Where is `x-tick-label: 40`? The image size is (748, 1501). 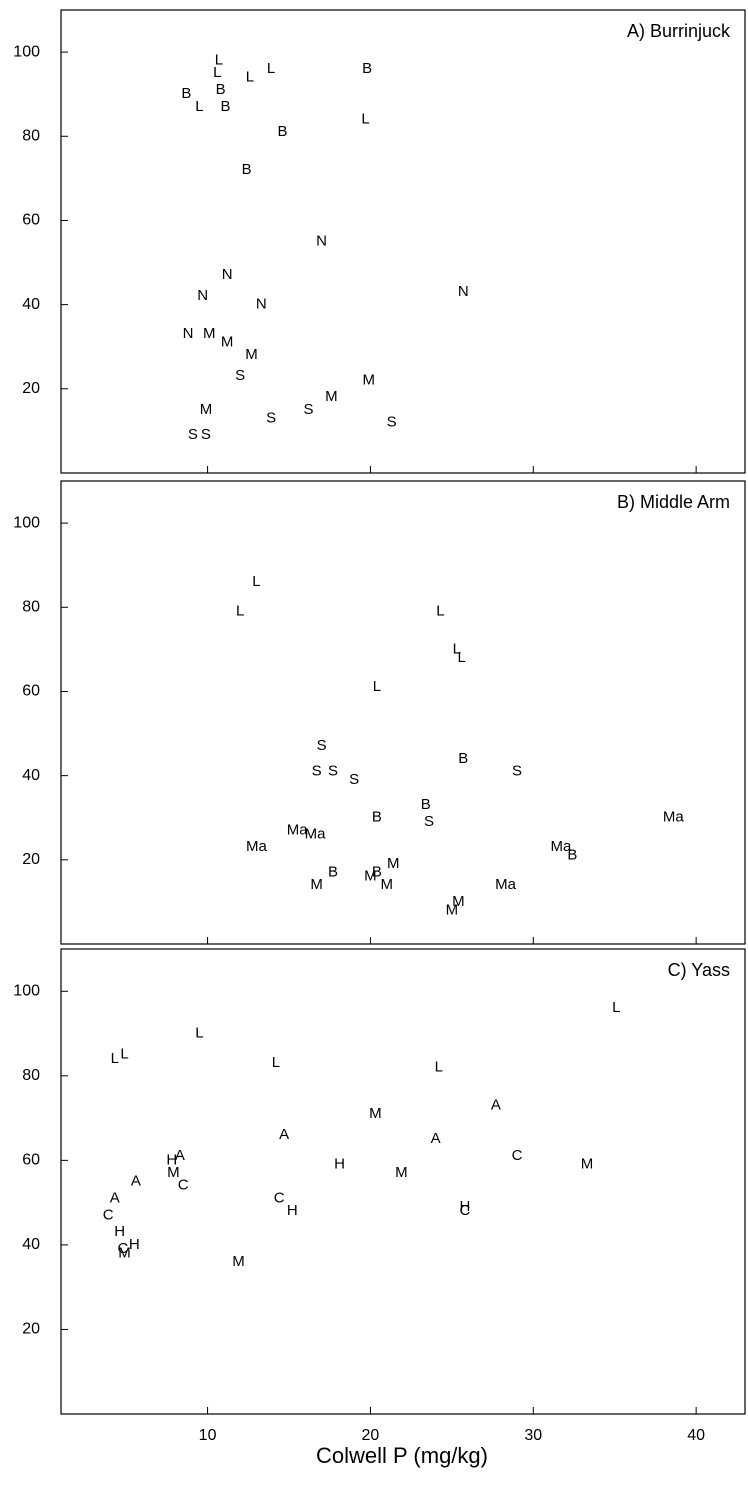
x-tick-label: 40 is located at coordinates (696, 1435).